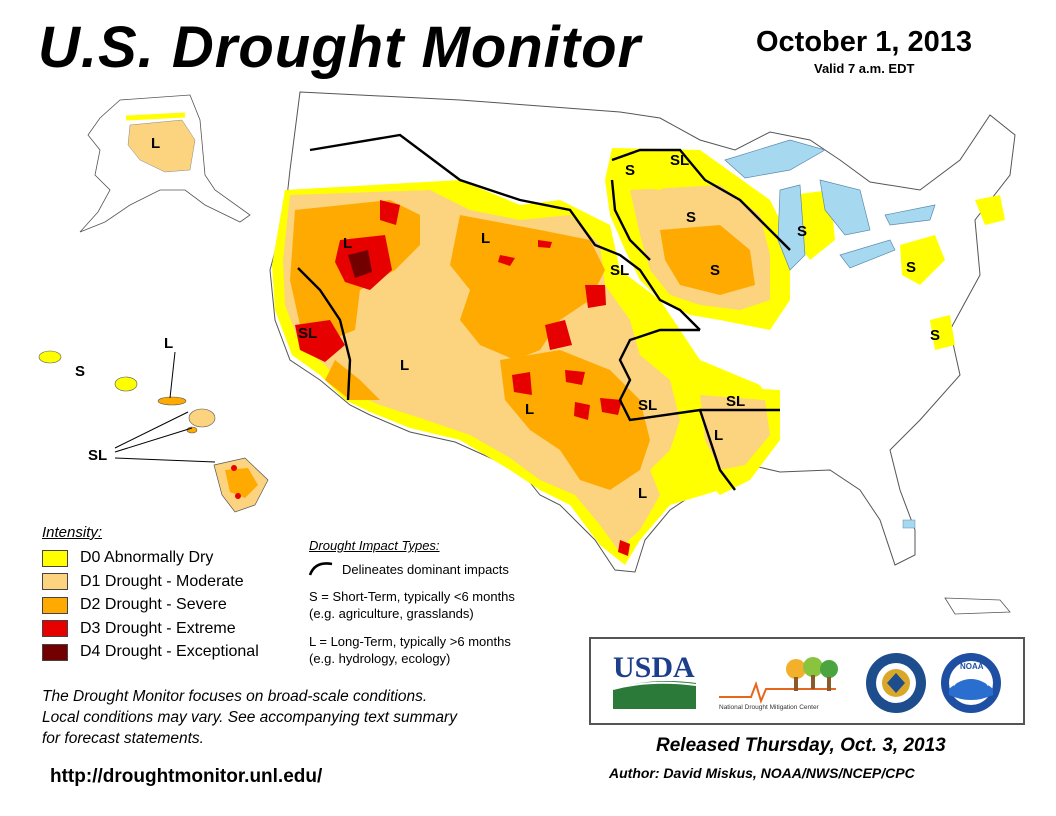 The width and height of the screenshot is (1056, 816). I want to click on label-alaska: L, so click(155, 143).